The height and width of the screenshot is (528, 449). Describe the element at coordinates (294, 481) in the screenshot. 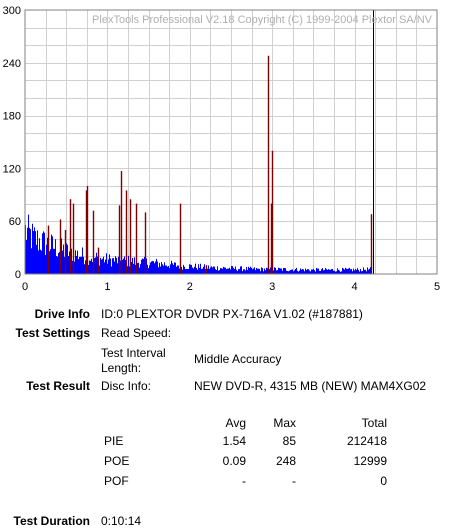

I see `pof-max: -` at that location.